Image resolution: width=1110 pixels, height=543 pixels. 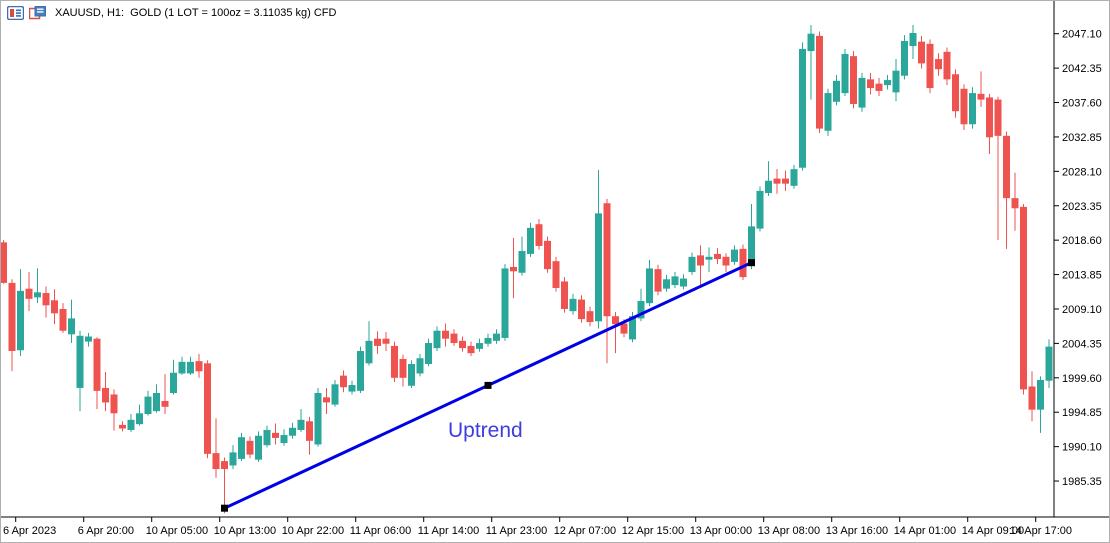 I want to click on quotes-panel-icon, so click(x=15, y=13).